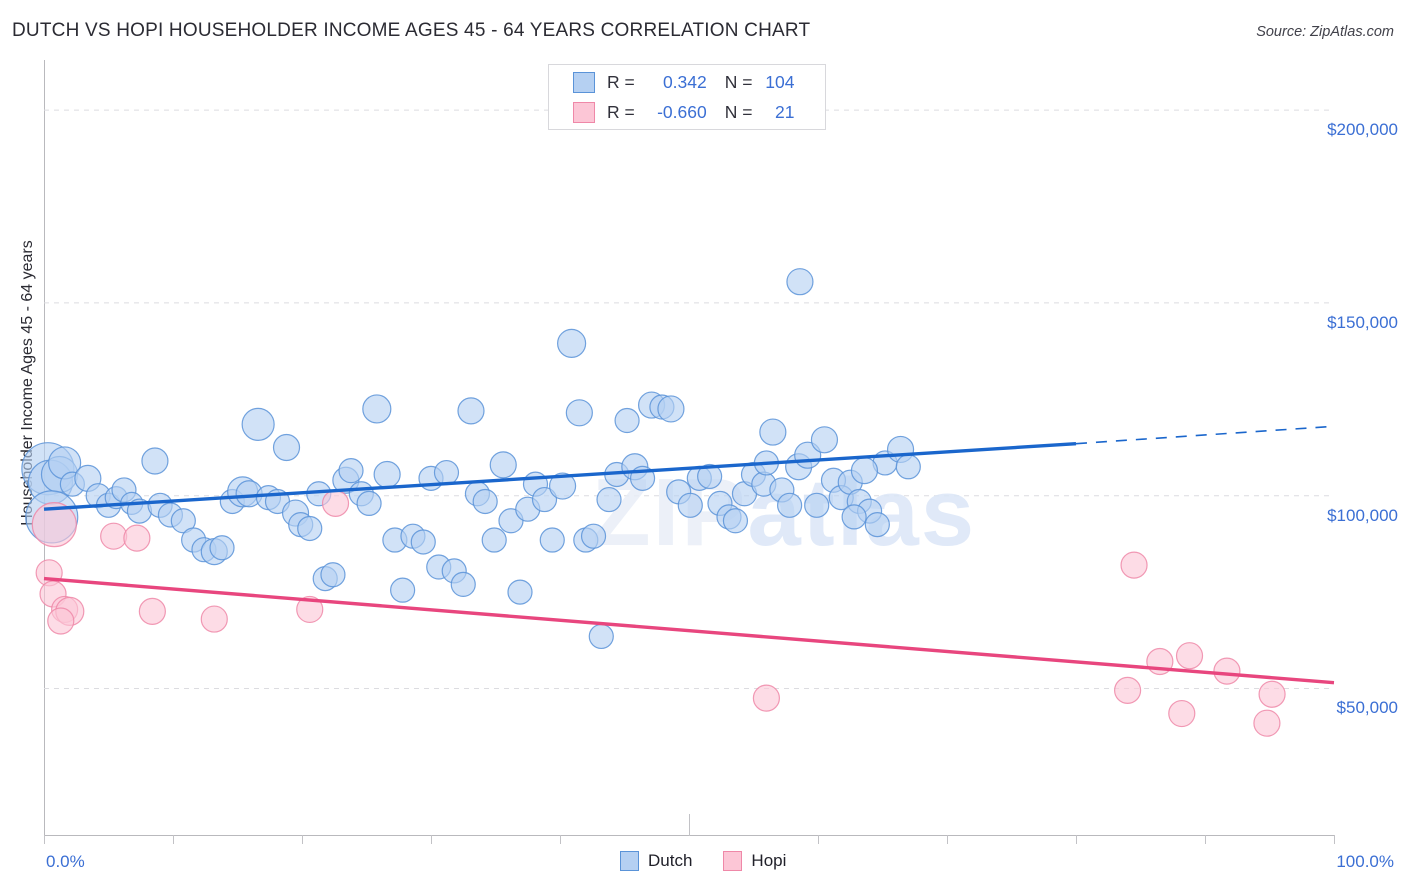 The height and width of the screenshot is (892, 1406). Describe the element at coordinates (738, 112) in the screenshot. I see `hopi-n-label: N =` at that location.